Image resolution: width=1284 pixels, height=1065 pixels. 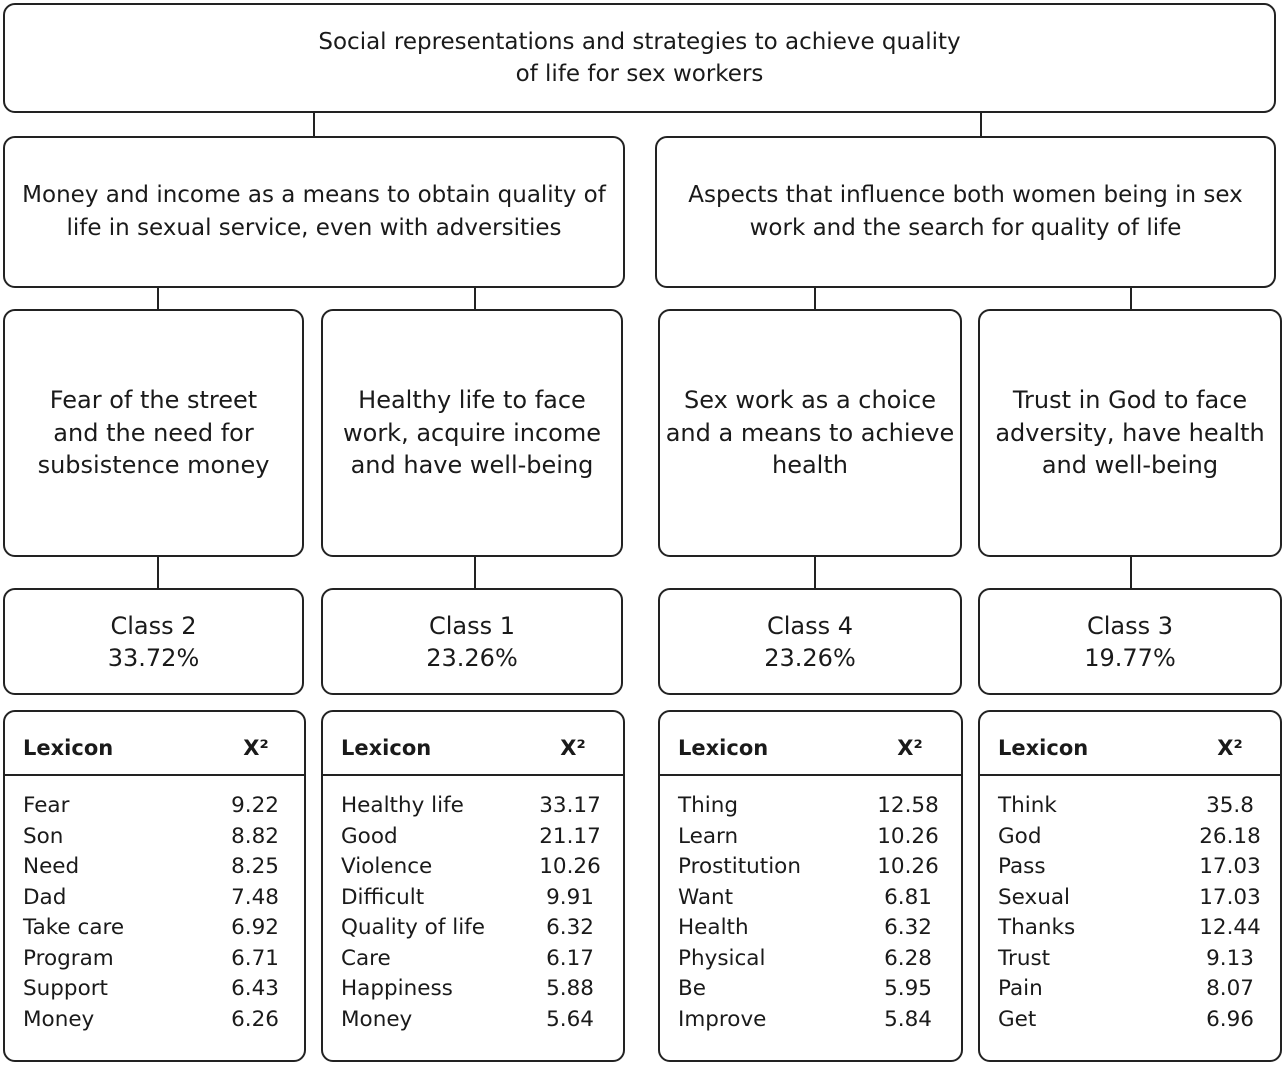 I want to click on subtheme-3-line-3: health, so click(x=810, y=465).